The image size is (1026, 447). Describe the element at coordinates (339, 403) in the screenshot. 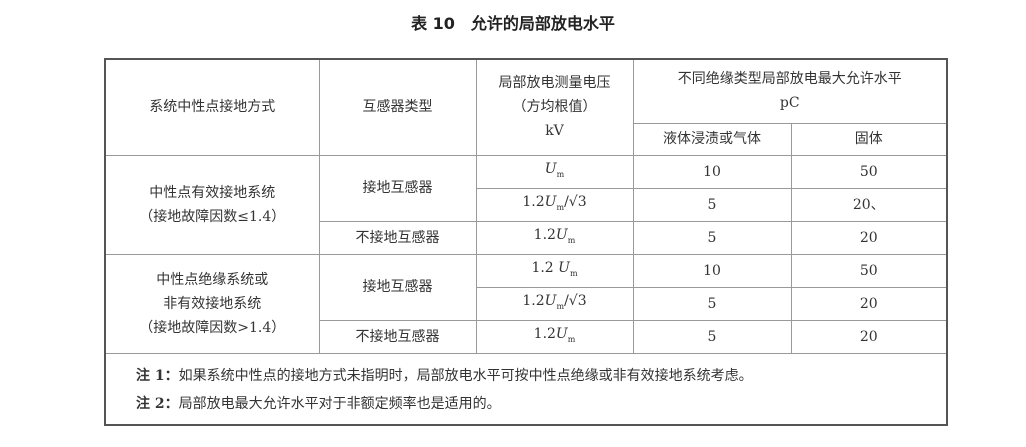

I see `note-text: 局部放电最大允许水平对于非额定频率也是适用的。` at that location.